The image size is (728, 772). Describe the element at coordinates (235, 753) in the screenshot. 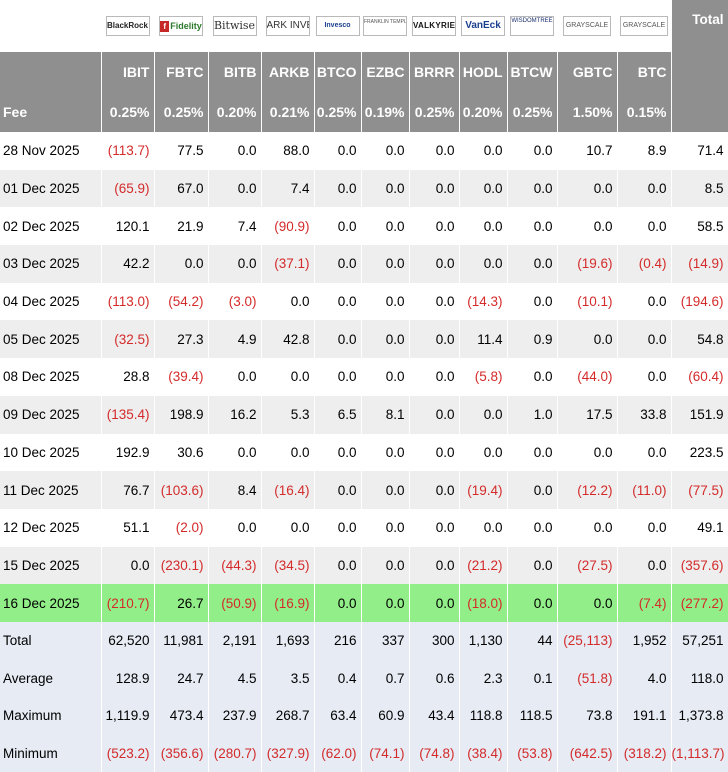

I see `stat-cell: (280.7)` at that location.